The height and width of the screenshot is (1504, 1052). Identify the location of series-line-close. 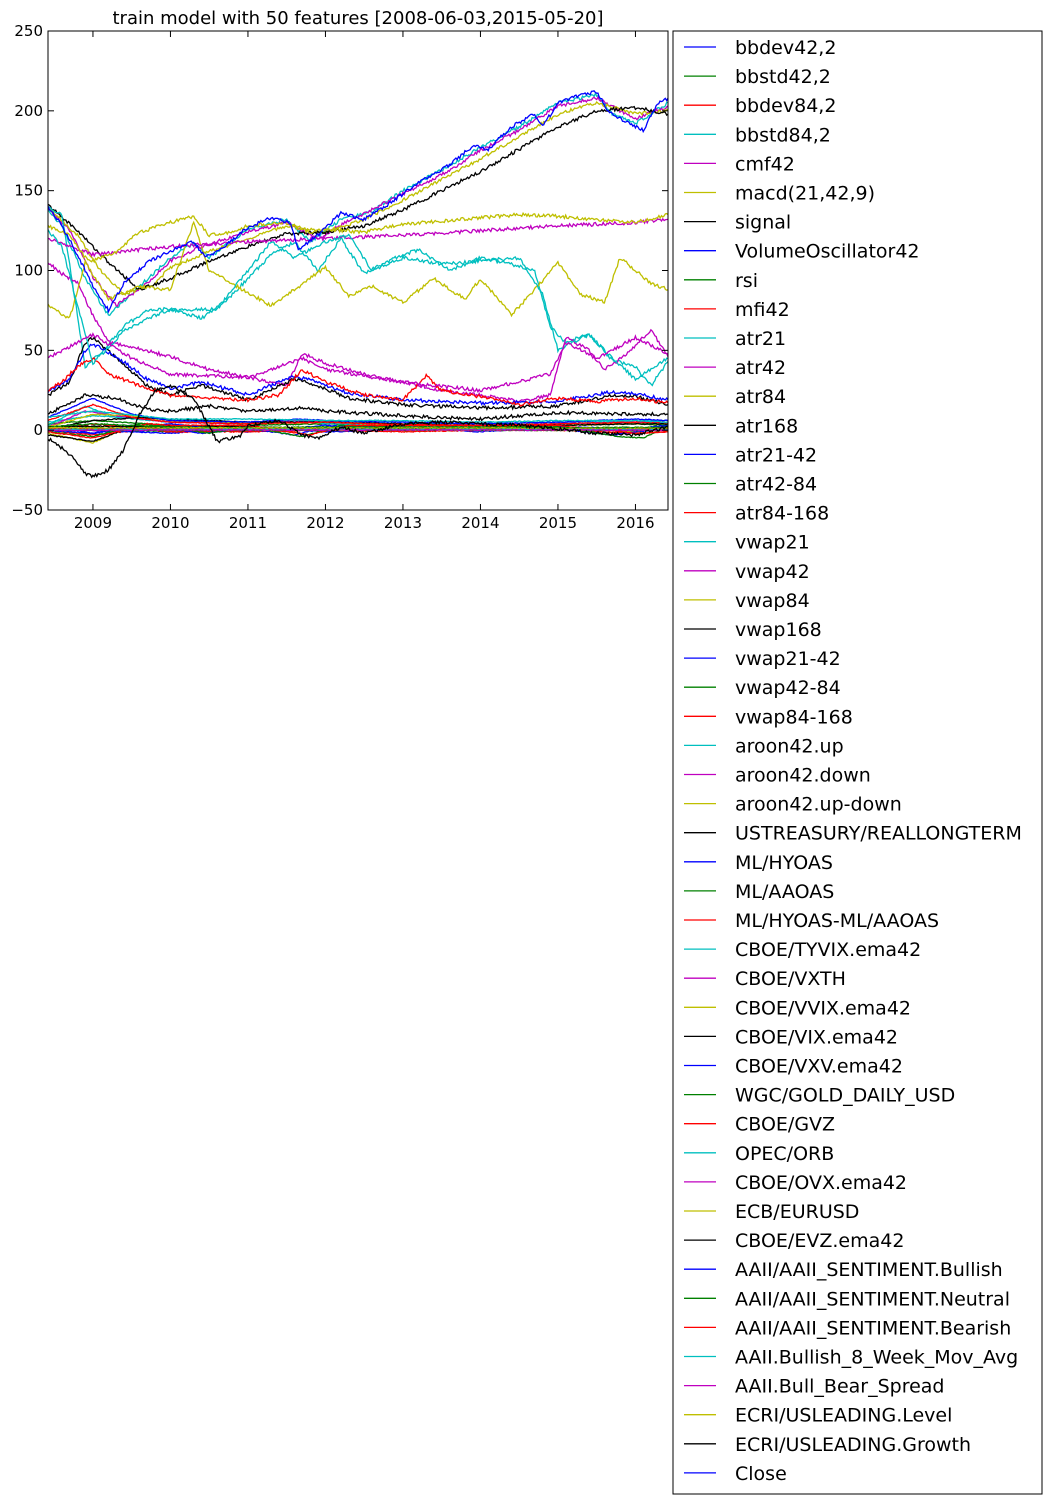
(358, 202).